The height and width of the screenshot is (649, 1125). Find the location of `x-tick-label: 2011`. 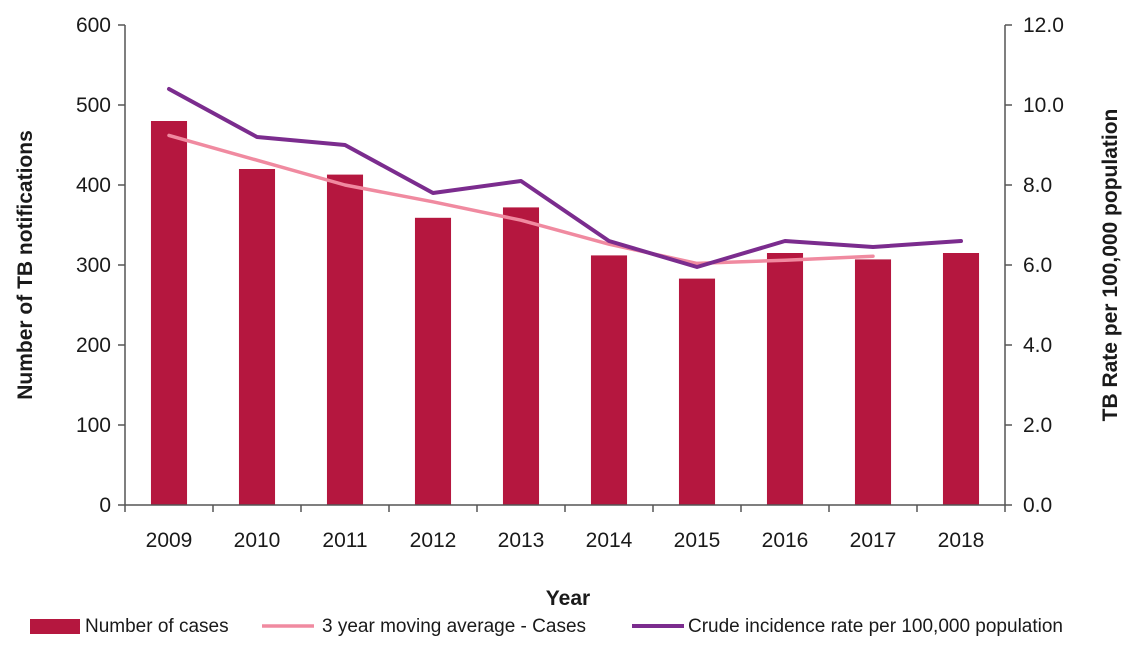

x-tick-label: 2011 is located at coordinates (344, 540).